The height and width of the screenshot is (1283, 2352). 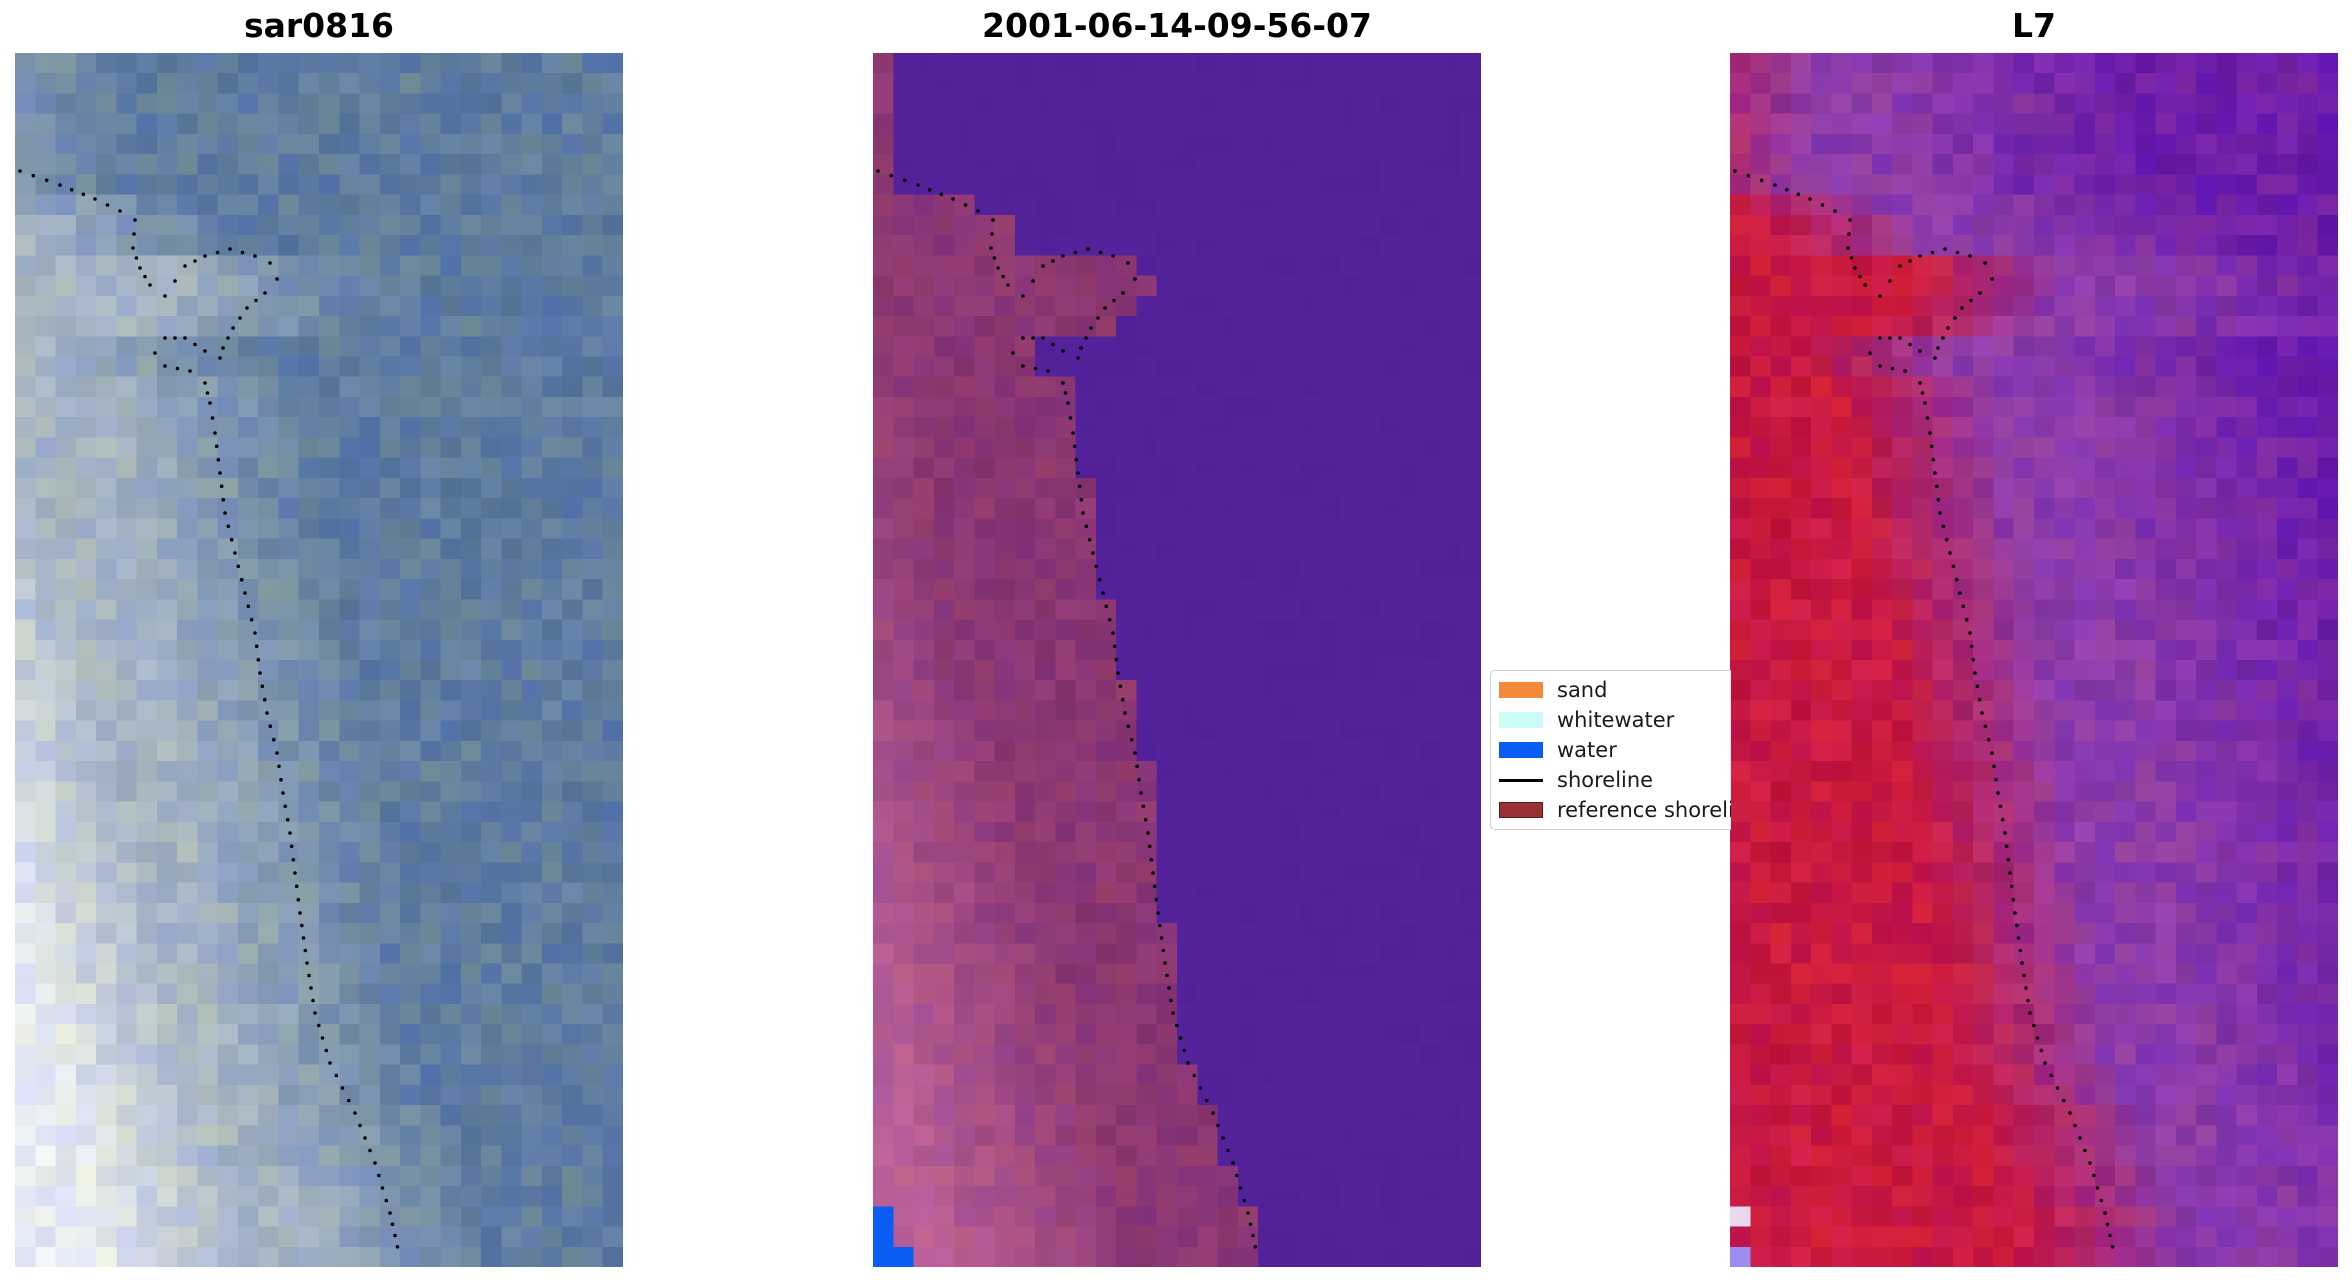 What do you see at coordinates (1611, 690) in the screenshot?
I see `legend-item-sand: sand` at bounding box center [1611, 690].